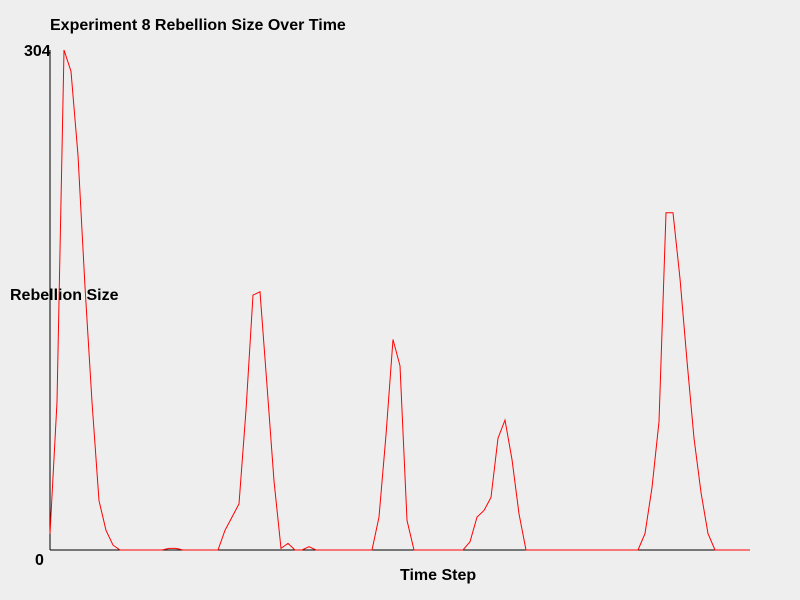  Describe the element at coordinates (64, 295) in the screenshot. I see `y-axis-label: Rebellion Size` at that location.